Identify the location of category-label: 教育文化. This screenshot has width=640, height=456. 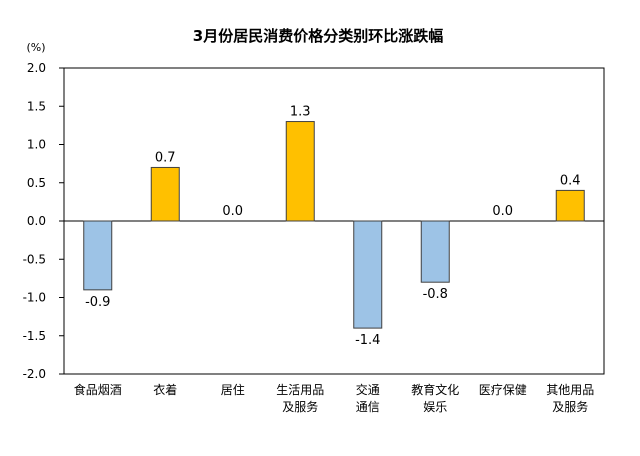
(435, 389).